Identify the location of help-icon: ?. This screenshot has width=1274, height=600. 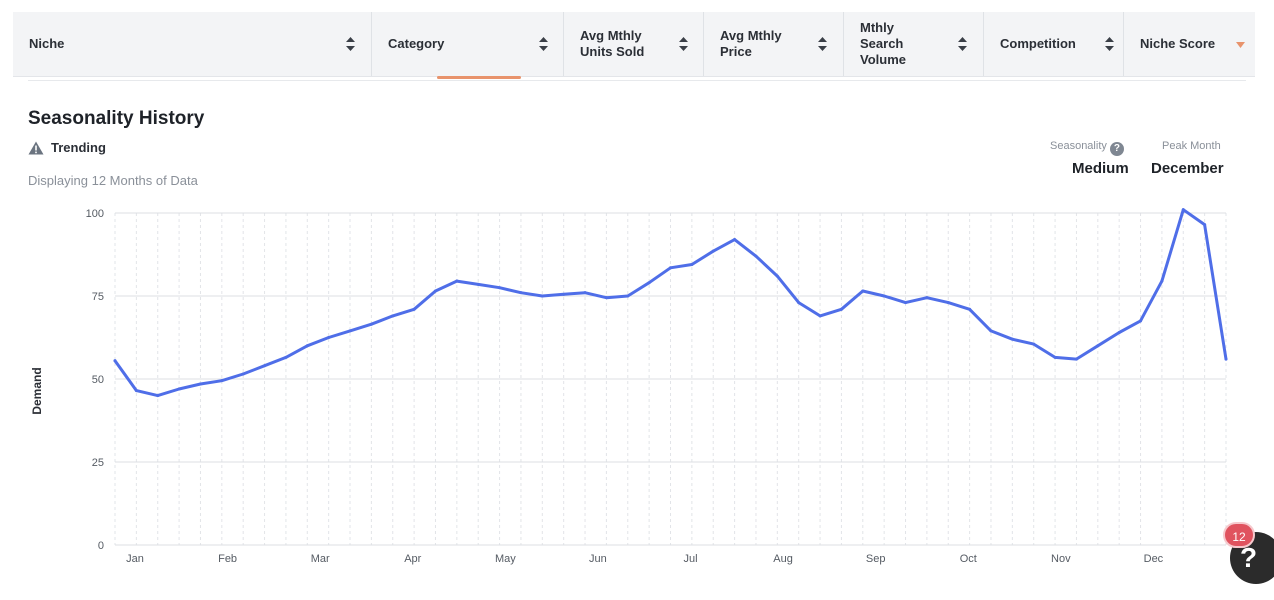
(1116, 149).